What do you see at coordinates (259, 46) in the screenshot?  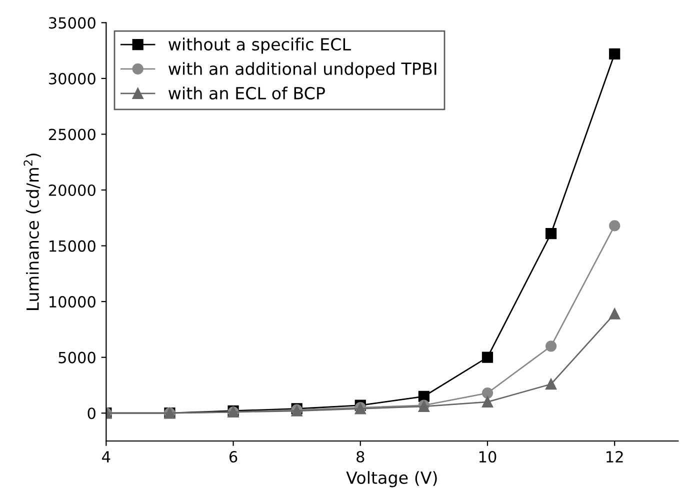 I see `legend-label: without a specific ECL` at bounding box center [259, 46].